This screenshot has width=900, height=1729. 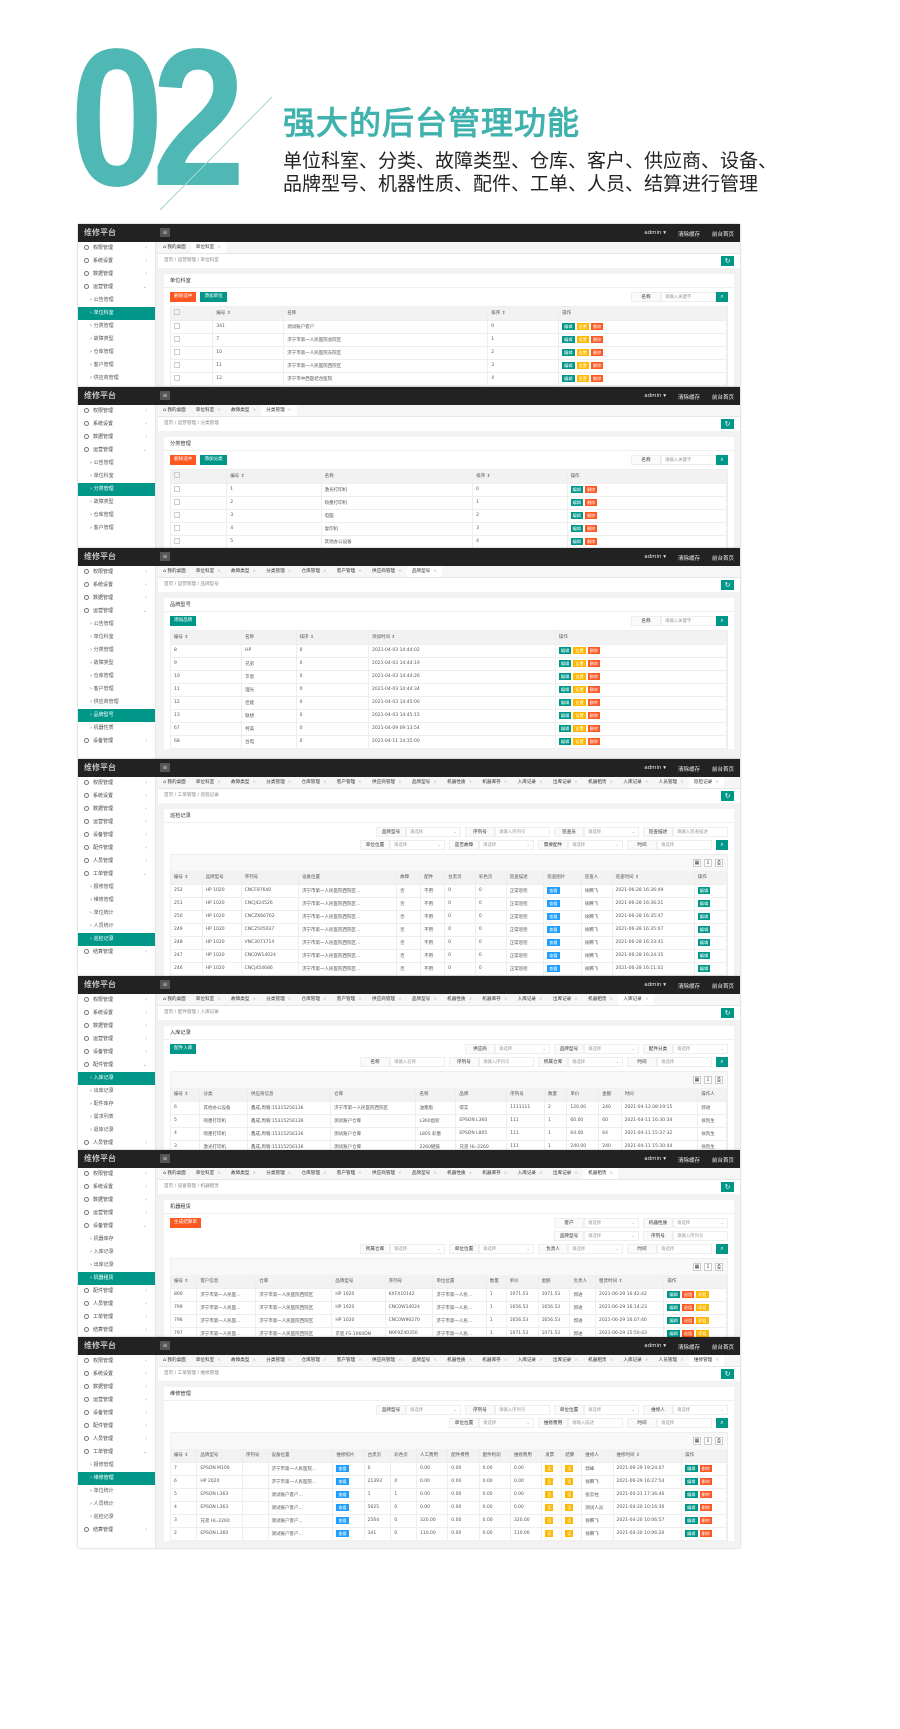 I want to click on filter-input: 请输入名称, so click(x=417, y=1062).